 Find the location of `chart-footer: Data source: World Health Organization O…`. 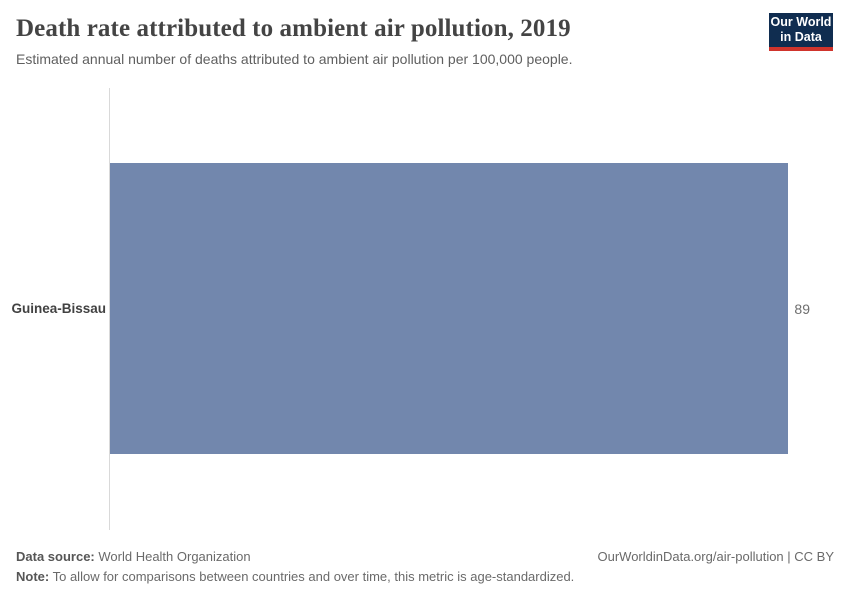

chart-footer: Data source: World Health Organization O… is located at coordinates (425, 567).